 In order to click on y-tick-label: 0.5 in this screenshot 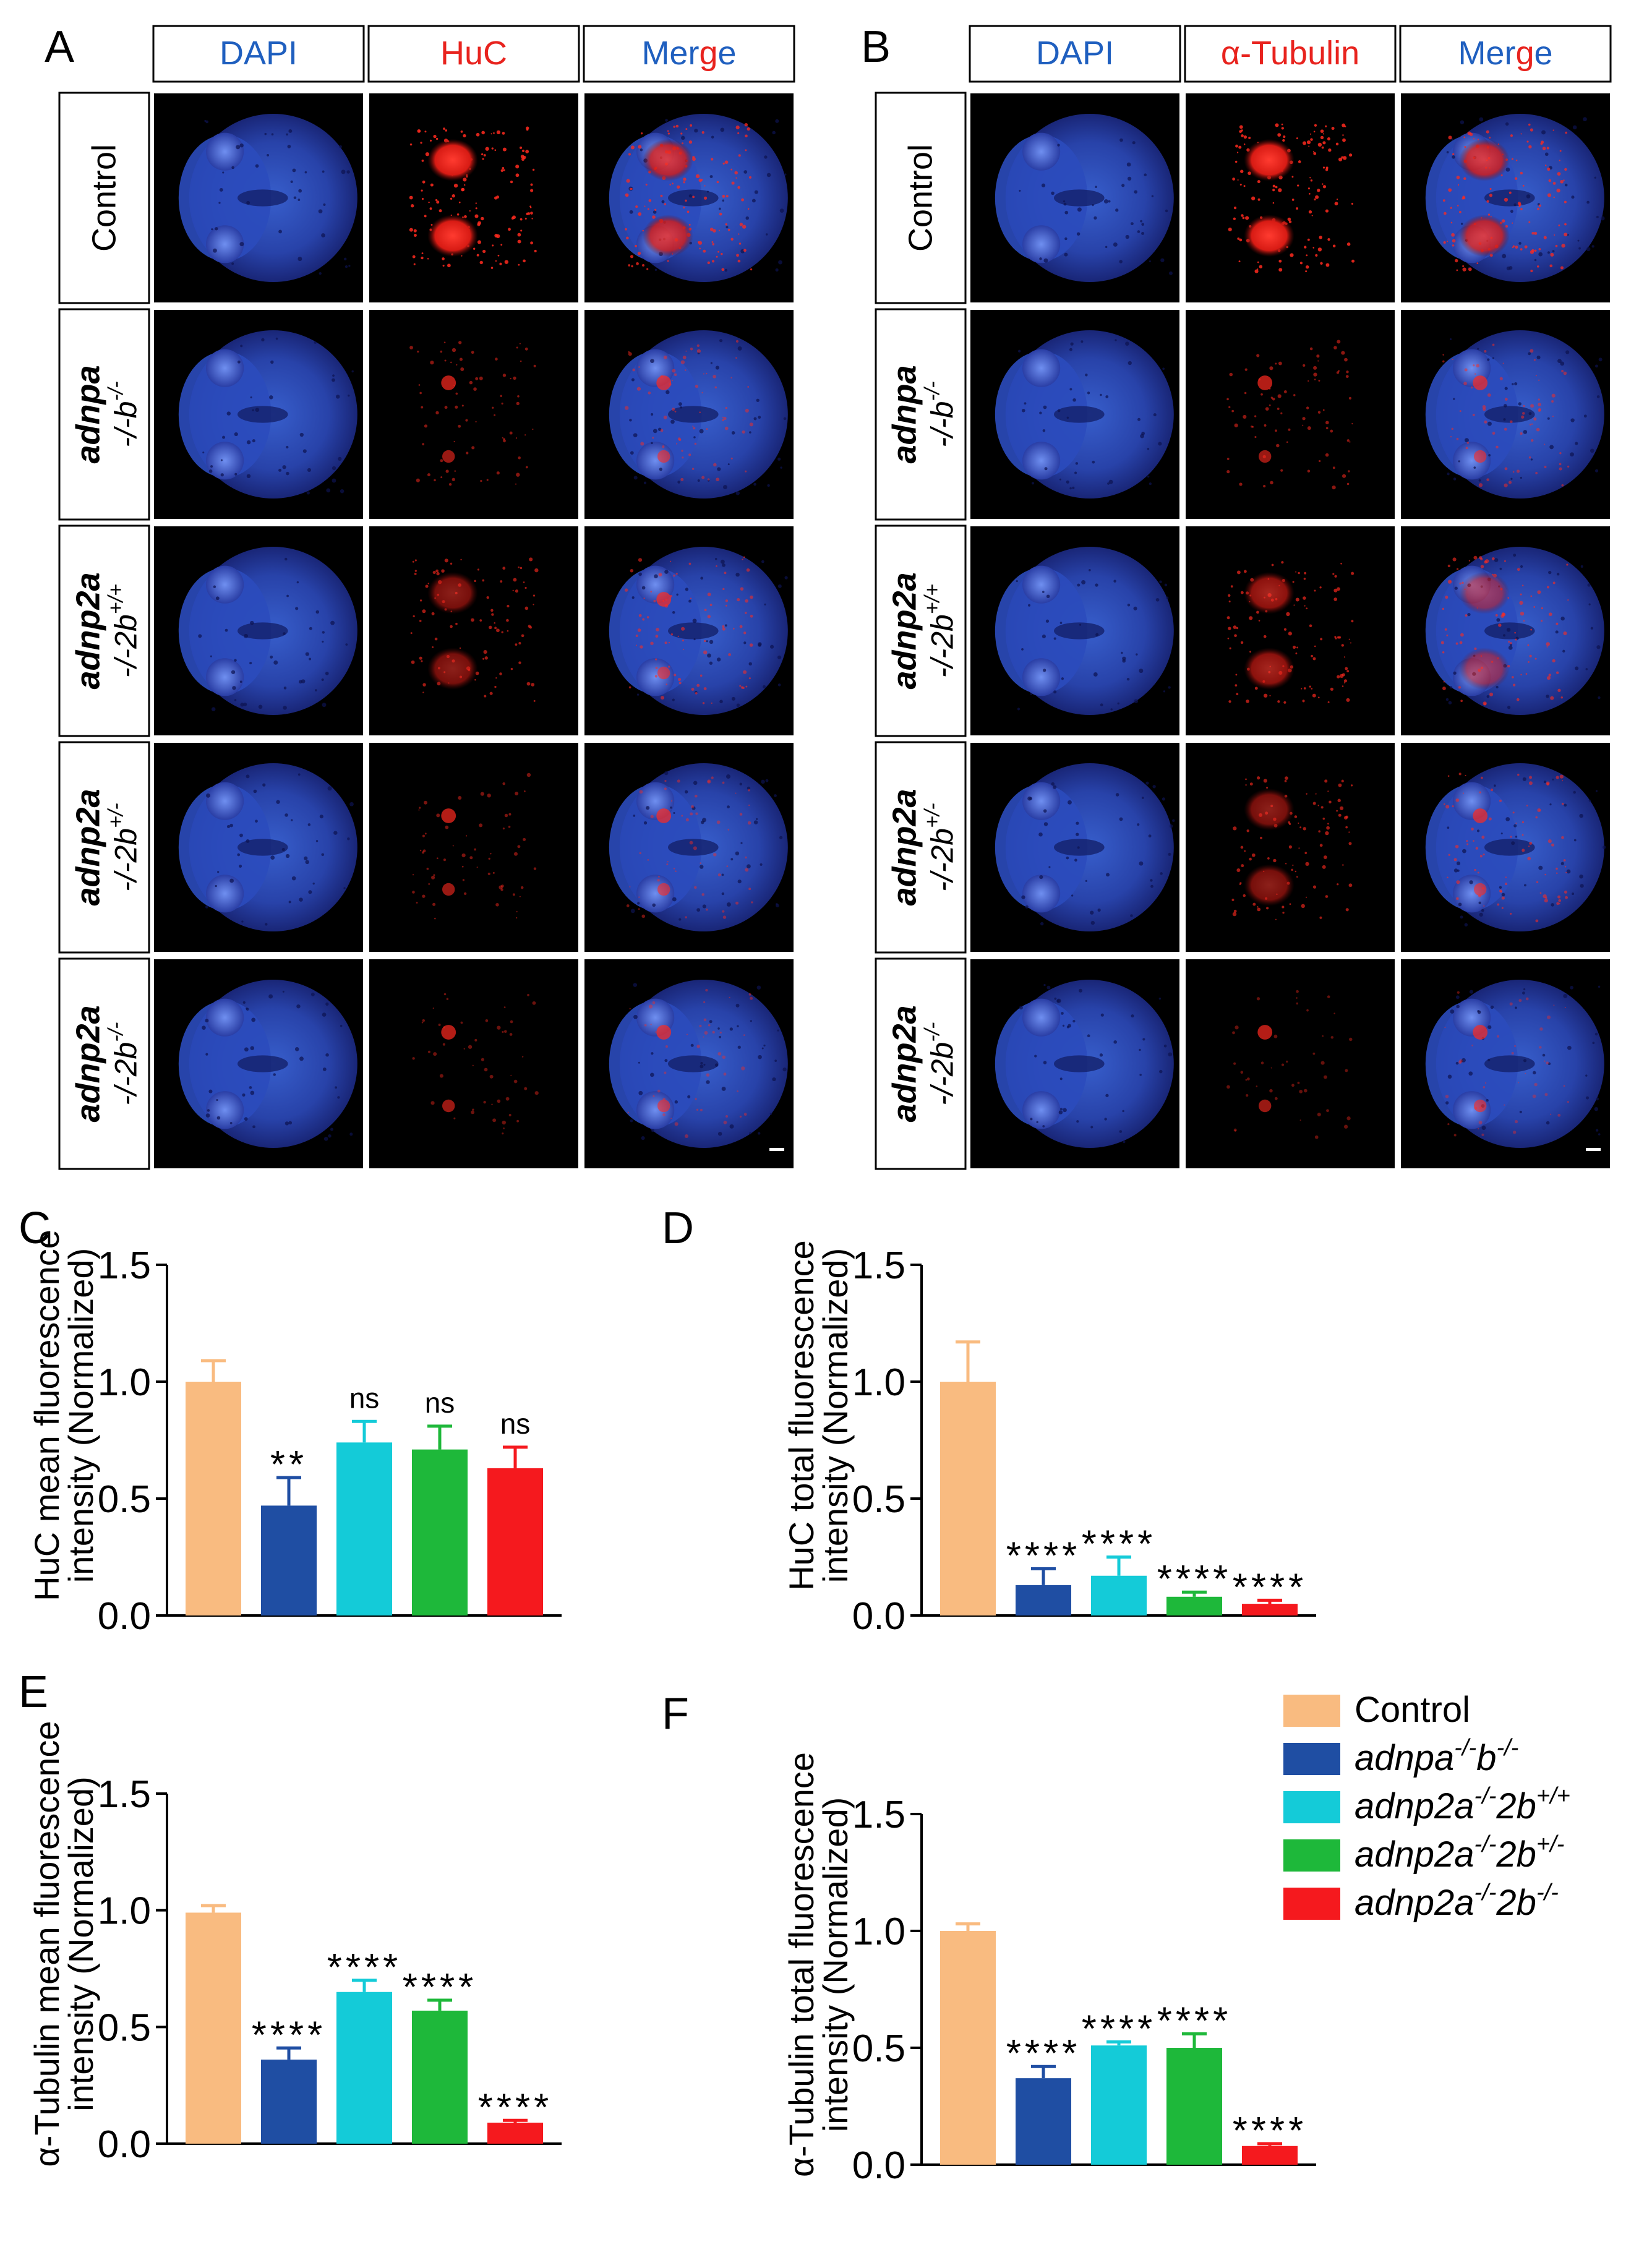, I will do `click(125, 1499)`.